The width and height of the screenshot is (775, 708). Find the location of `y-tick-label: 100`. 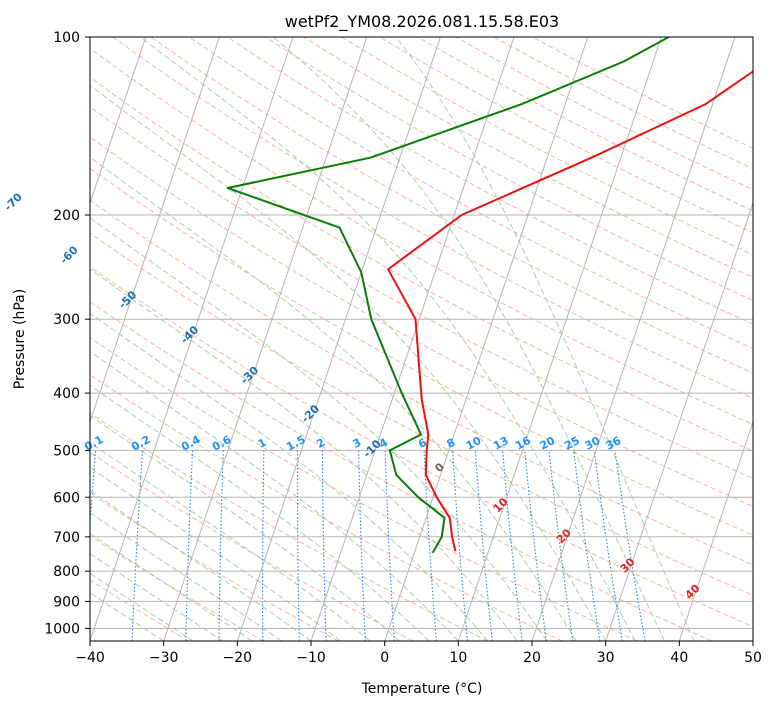

y-tick-label: 100 is located at coordinates (66, 38).